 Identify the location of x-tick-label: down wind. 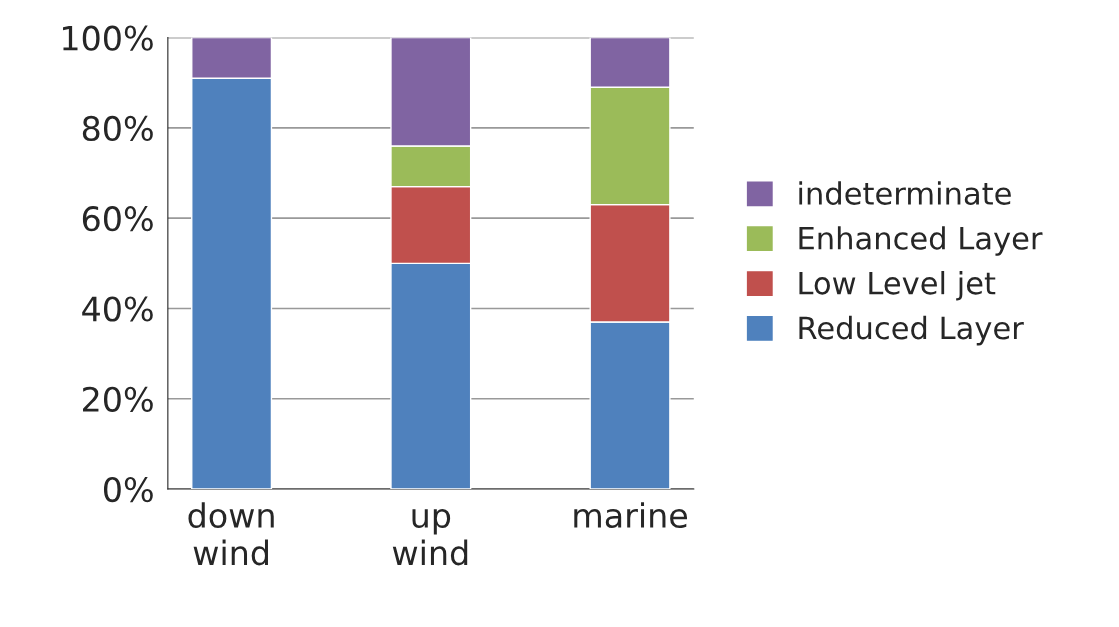
(231, 534).